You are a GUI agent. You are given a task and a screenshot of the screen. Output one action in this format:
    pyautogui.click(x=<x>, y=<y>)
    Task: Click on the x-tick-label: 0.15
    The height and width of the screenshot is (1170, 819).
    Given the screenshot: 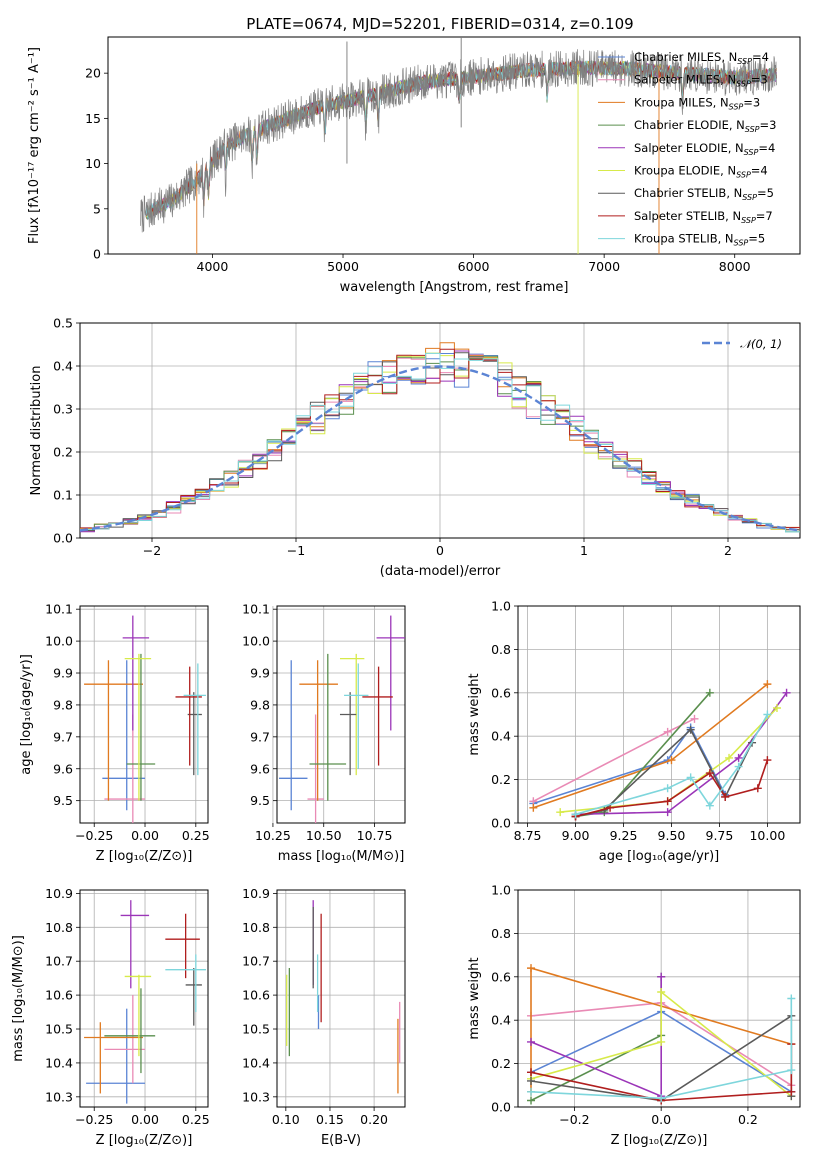 What is the action you would take?
    pyautogui.click(x=330, y=1119)
    